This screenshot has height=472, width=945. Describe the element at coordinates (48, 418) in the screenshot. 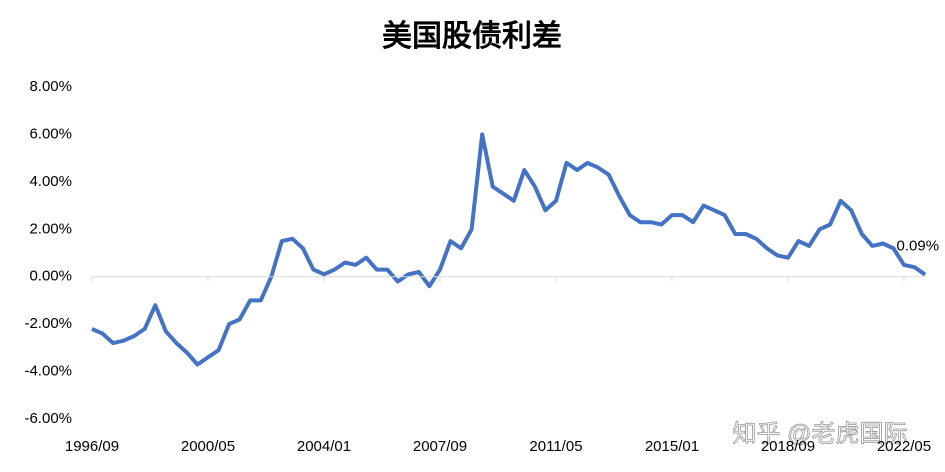

I see `y-tick-label: -6.00%` at that location.